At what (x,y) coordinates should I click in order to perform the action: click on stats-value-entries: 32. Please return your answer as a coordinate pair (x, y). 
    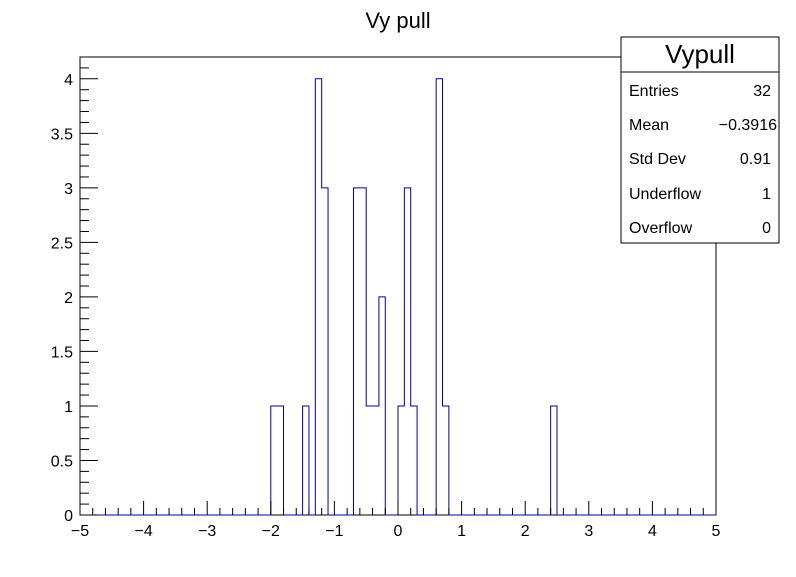
    Looking at the image, I should click on (762, 91).